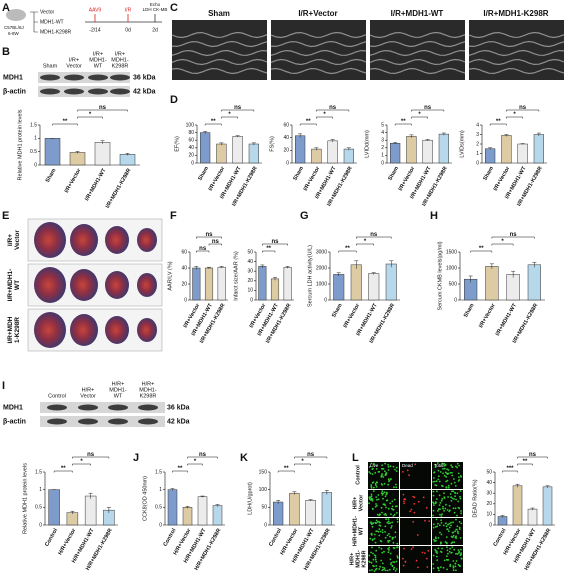  What do you see at coordinates (17, 240) in the screenshot?
I see `row-label: Vector` at bounding box center [17, 240].